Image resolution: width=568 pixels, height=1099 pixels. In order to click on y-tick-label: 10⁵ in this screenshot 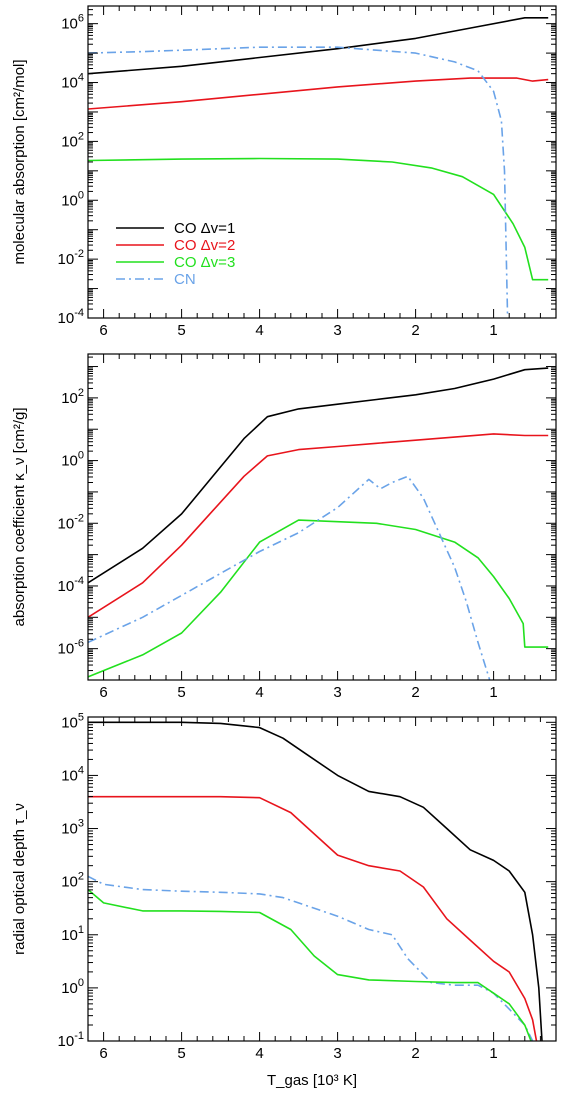, I will do `click(72, 721)`.